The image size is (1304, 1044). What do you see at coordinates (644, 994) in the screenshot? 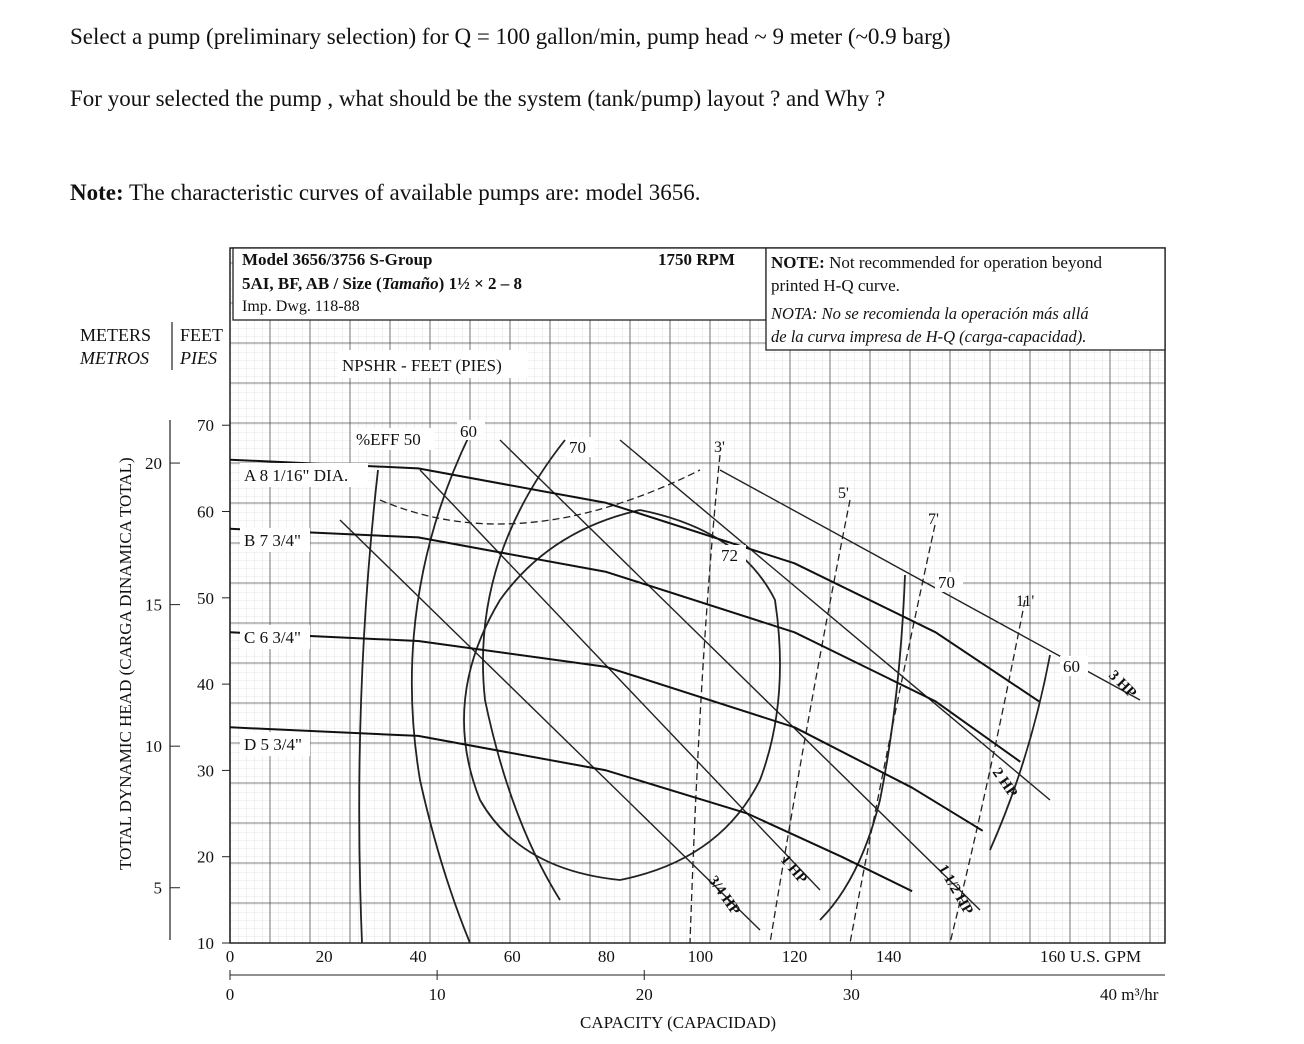
I see `m3hr-tick-label: 20` at bounding box center [644, 994].